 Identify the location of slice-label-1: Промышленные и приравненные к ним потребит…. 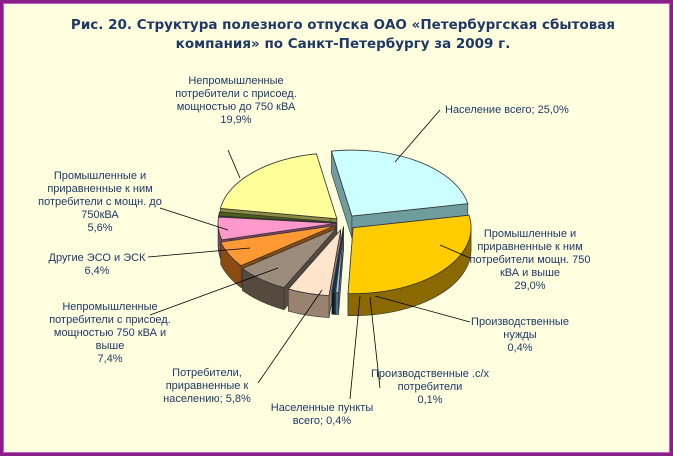
(530, 260).